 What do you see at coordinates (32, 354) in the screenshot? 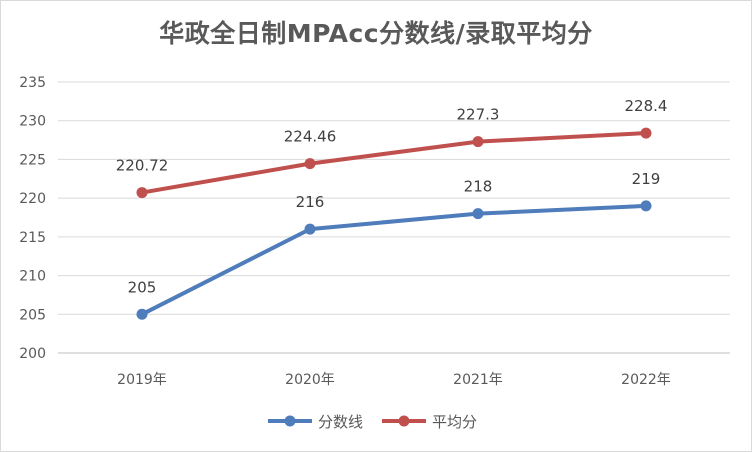
I see `y-tick-label: 200` at bounding box center [32, 354].